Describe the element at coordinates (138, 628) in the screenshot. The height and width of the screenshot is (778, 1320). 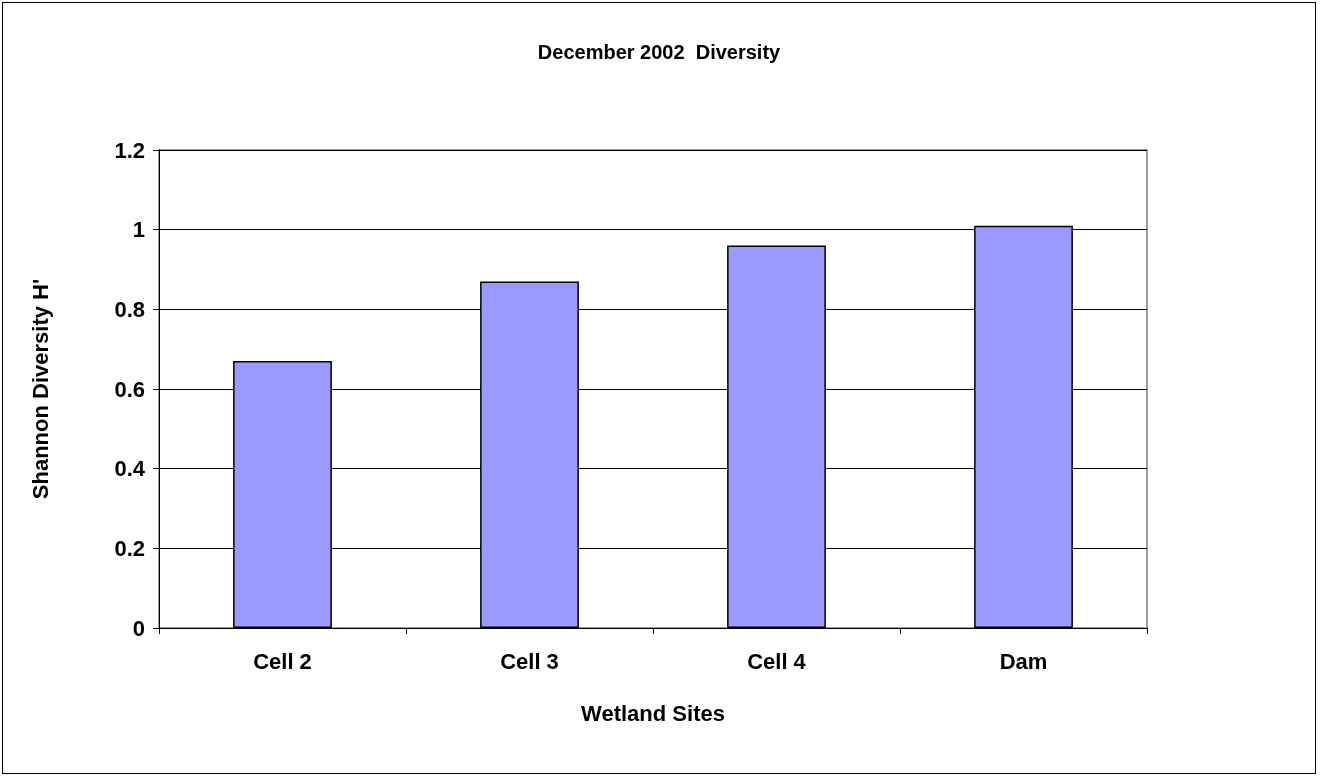
I see `y-tick-label: 0` at that location.